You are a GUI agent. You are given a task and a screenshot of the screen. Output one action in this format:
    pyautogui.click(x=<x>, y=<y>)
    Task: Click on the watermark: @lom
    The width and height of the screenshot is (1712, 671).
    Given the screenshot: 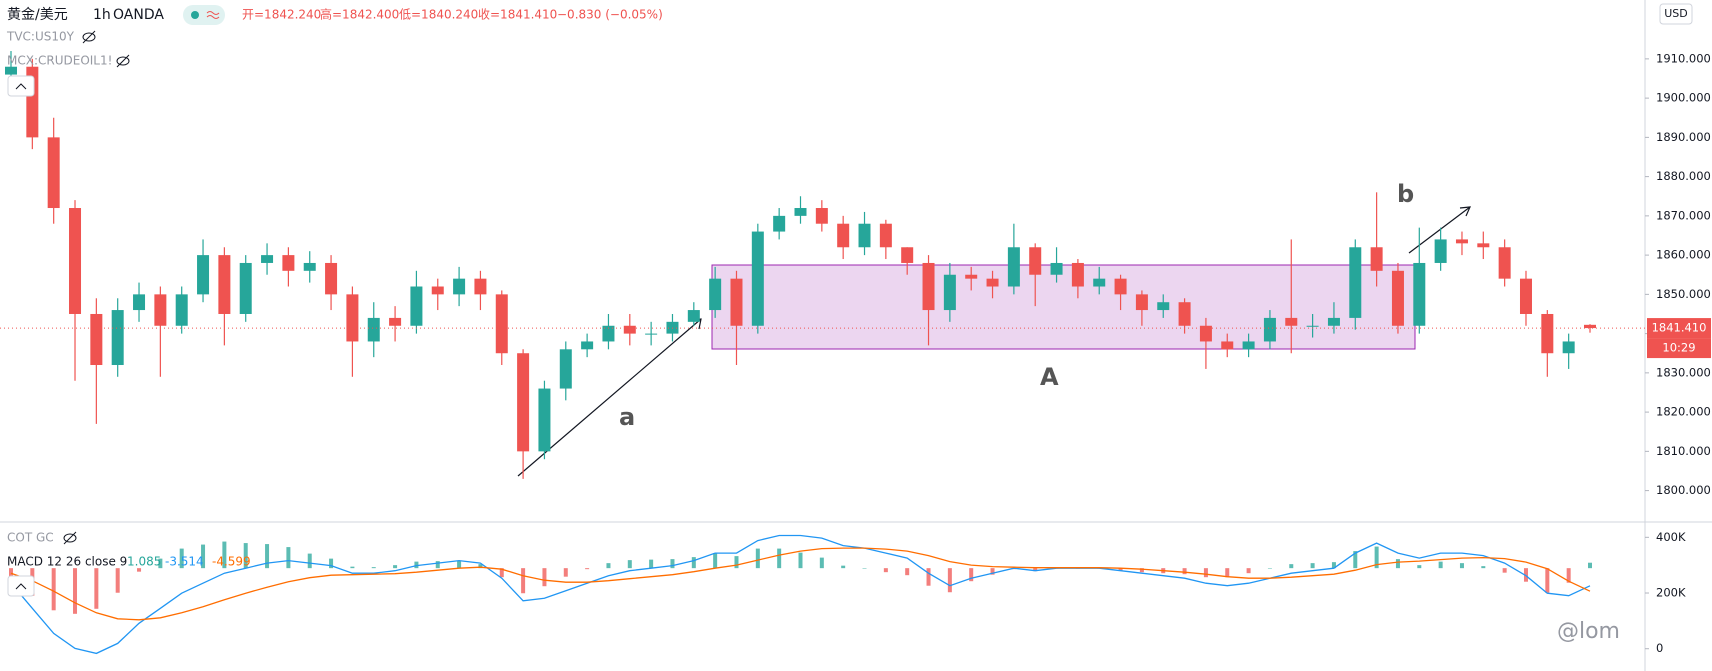 What is the action you would take?
    pyautogui.click(x=1588, y=631)
    